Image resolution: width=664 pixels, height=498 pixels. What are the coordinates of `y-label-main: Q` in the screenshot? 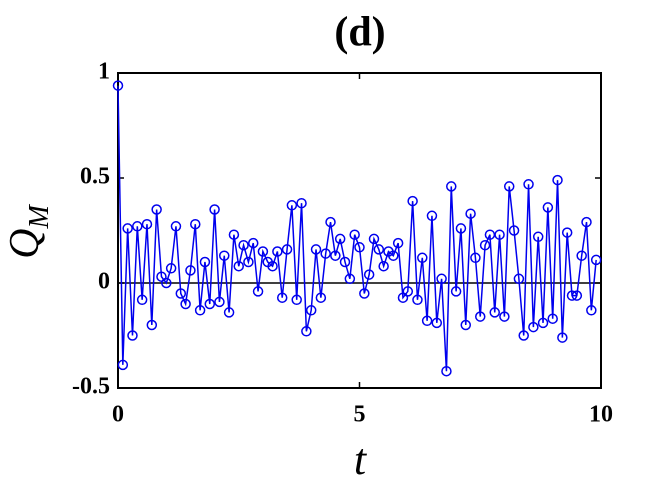 It's located at (25, 243).